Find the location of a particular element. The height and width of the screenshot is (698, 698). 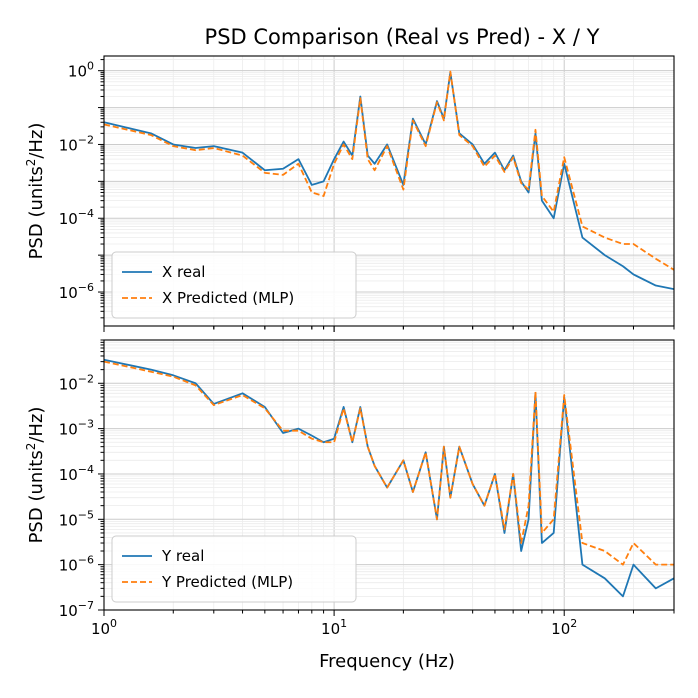

y-tick-label: 10⁻⁷ is located at coordinates (76, 609).